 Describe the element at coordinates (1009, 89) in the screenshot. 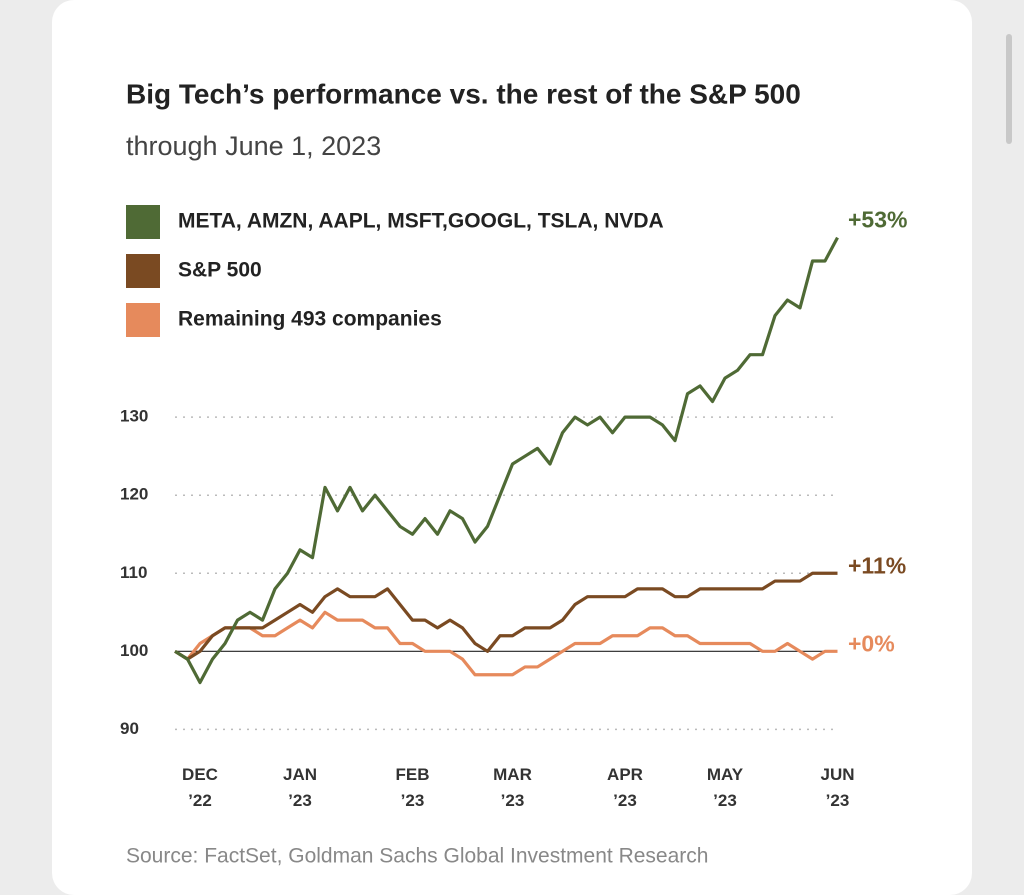

I see `scrollbar` at that location.